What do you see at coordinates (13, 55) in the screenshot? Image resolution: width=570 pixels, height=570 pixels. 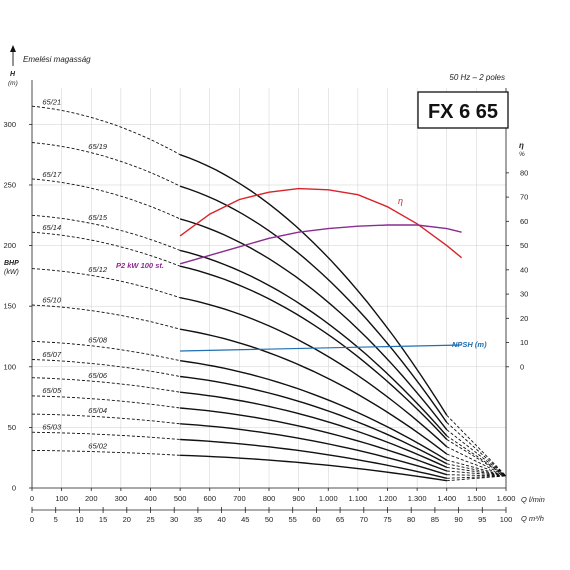 I see `y-axis-arrow-icon` at bounding box center [13, 55].